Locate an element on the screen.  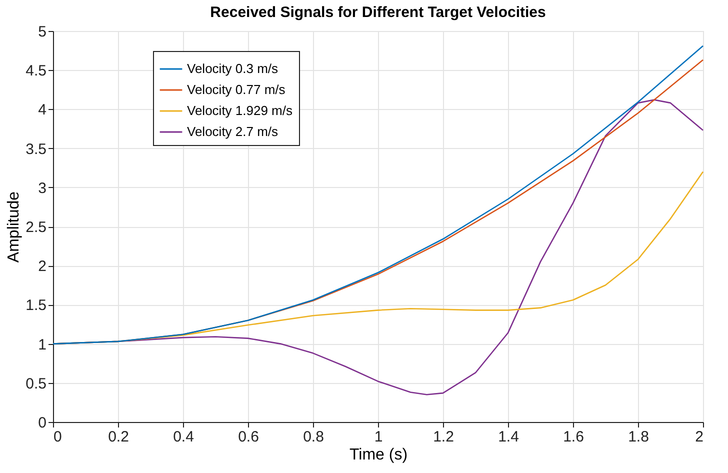
y-tick-label: 4.5 is located at coordinates (36, 71).